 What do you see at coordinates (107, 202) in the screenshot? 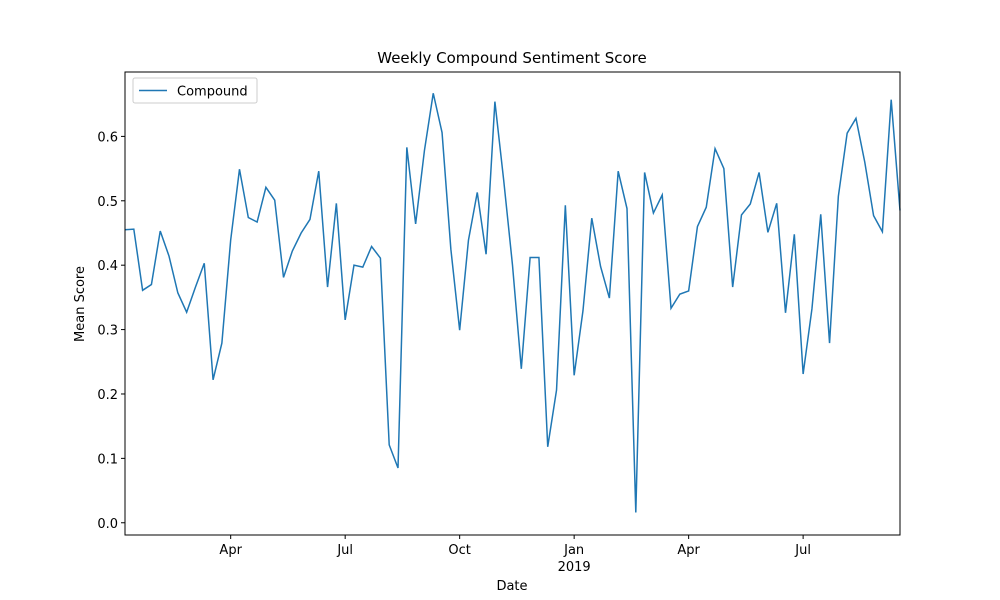
I see `y-tick-label: 0.5` at bounding box center [107, 202].